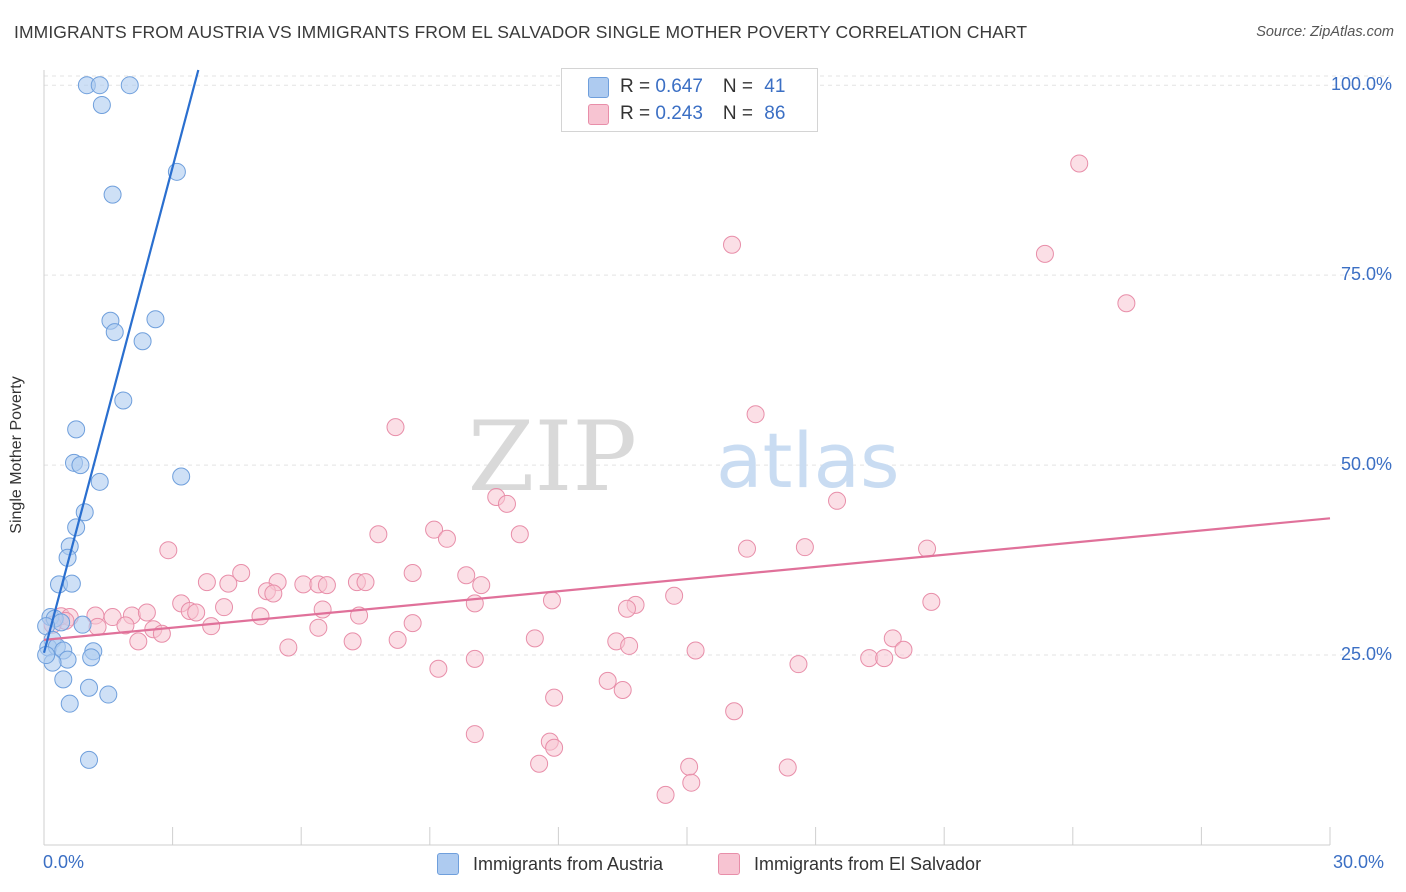 This screenshot has width=1406, height=892. What do you see at coordinates (1359, 862) in the screenshot?
I see `x-tick-label-max: 30.0%` at bounding box center [1359, 862].